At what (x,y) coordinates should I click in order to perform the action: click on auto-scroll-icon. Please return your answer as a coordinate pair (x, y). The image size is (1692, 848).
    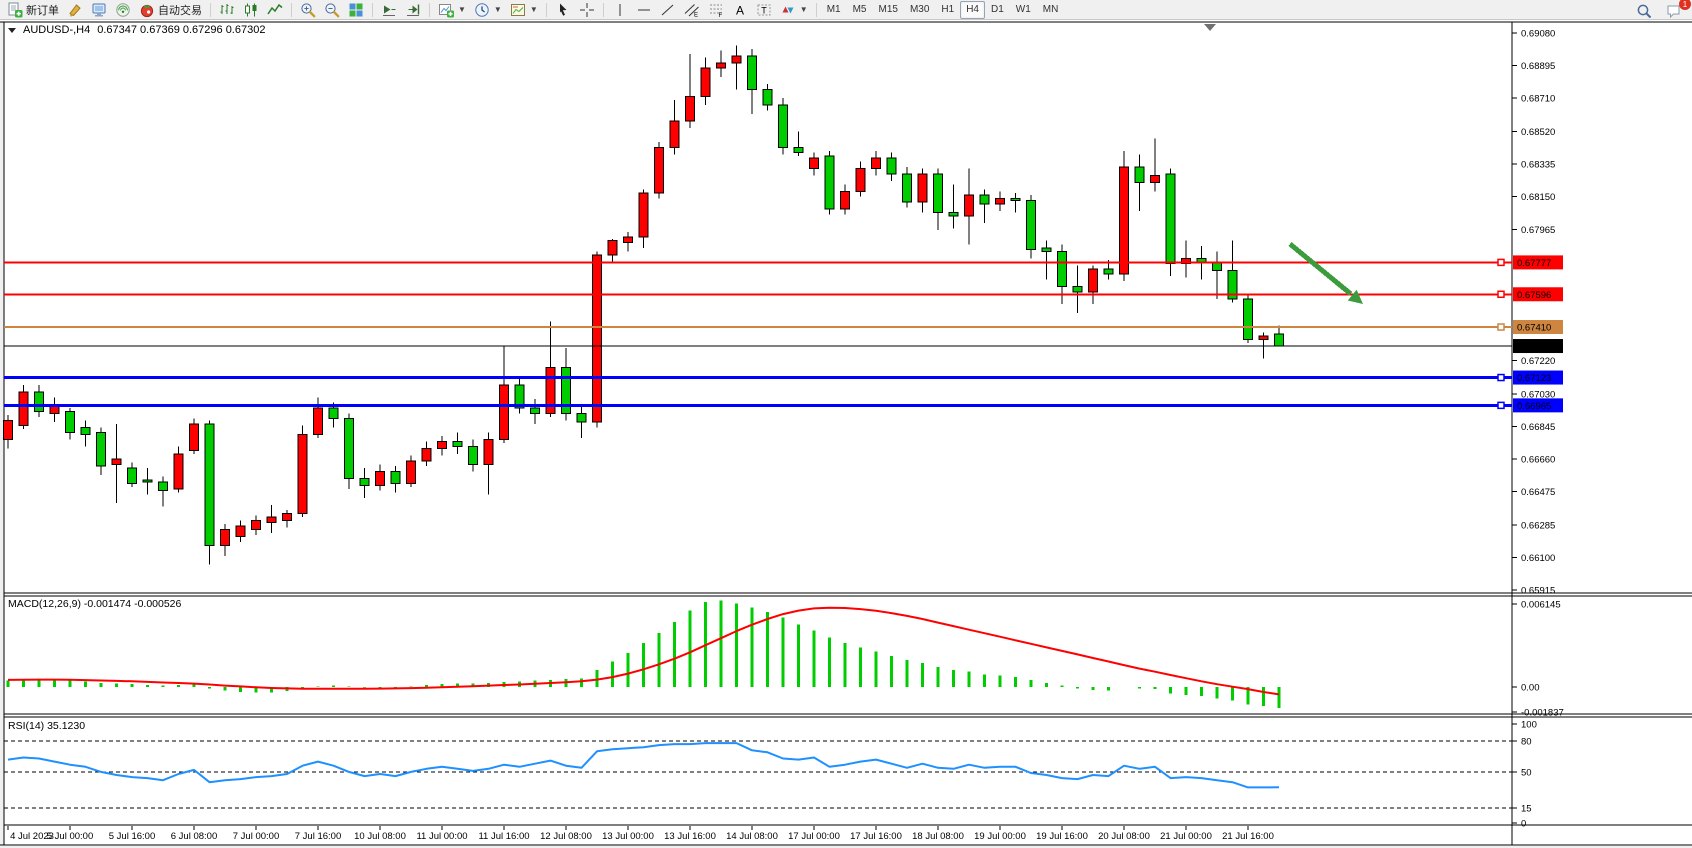
    Looking at the image, I should click on (389, 10).